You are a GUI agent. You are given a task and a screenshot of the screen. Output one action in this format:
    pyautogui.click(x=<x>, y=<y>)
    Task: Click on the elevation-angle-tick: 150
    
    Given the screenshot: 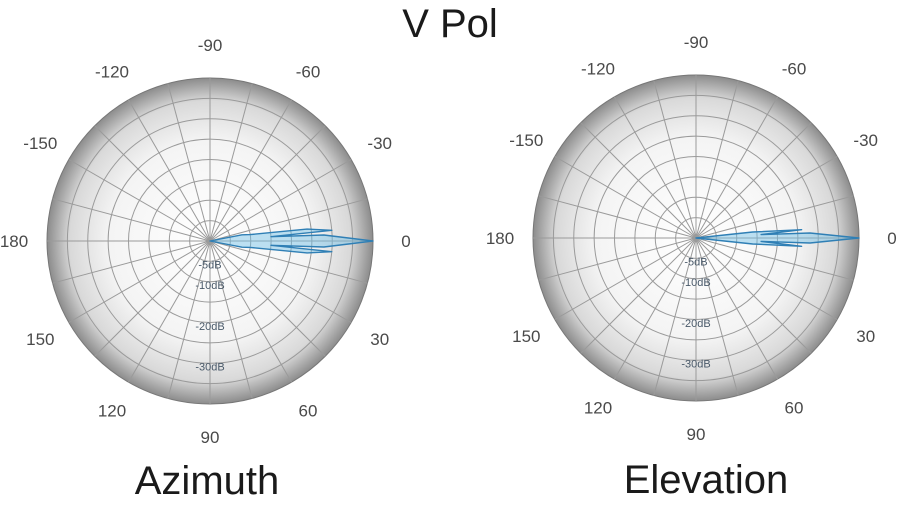 What is the action you would take?
    pyautogui.click(x=526, y=336)
    